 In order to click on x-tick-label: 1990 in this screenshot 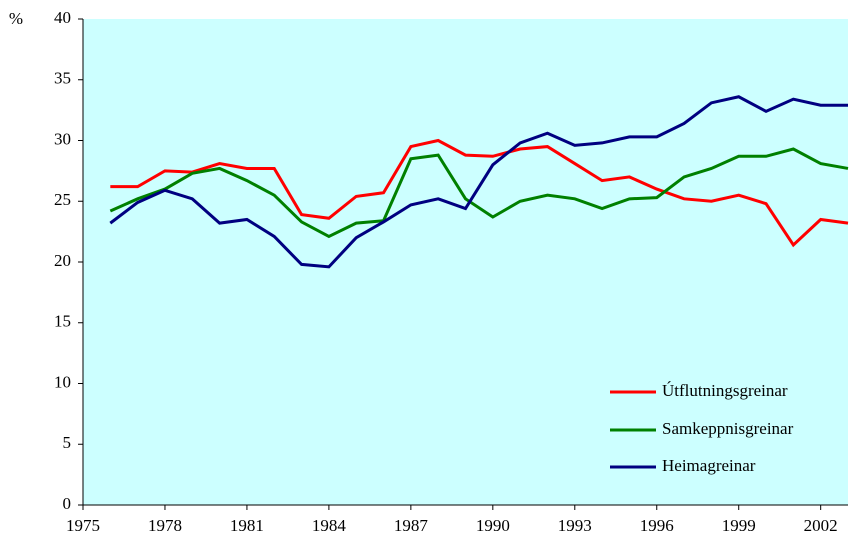, I will do `click(493, 525)`.